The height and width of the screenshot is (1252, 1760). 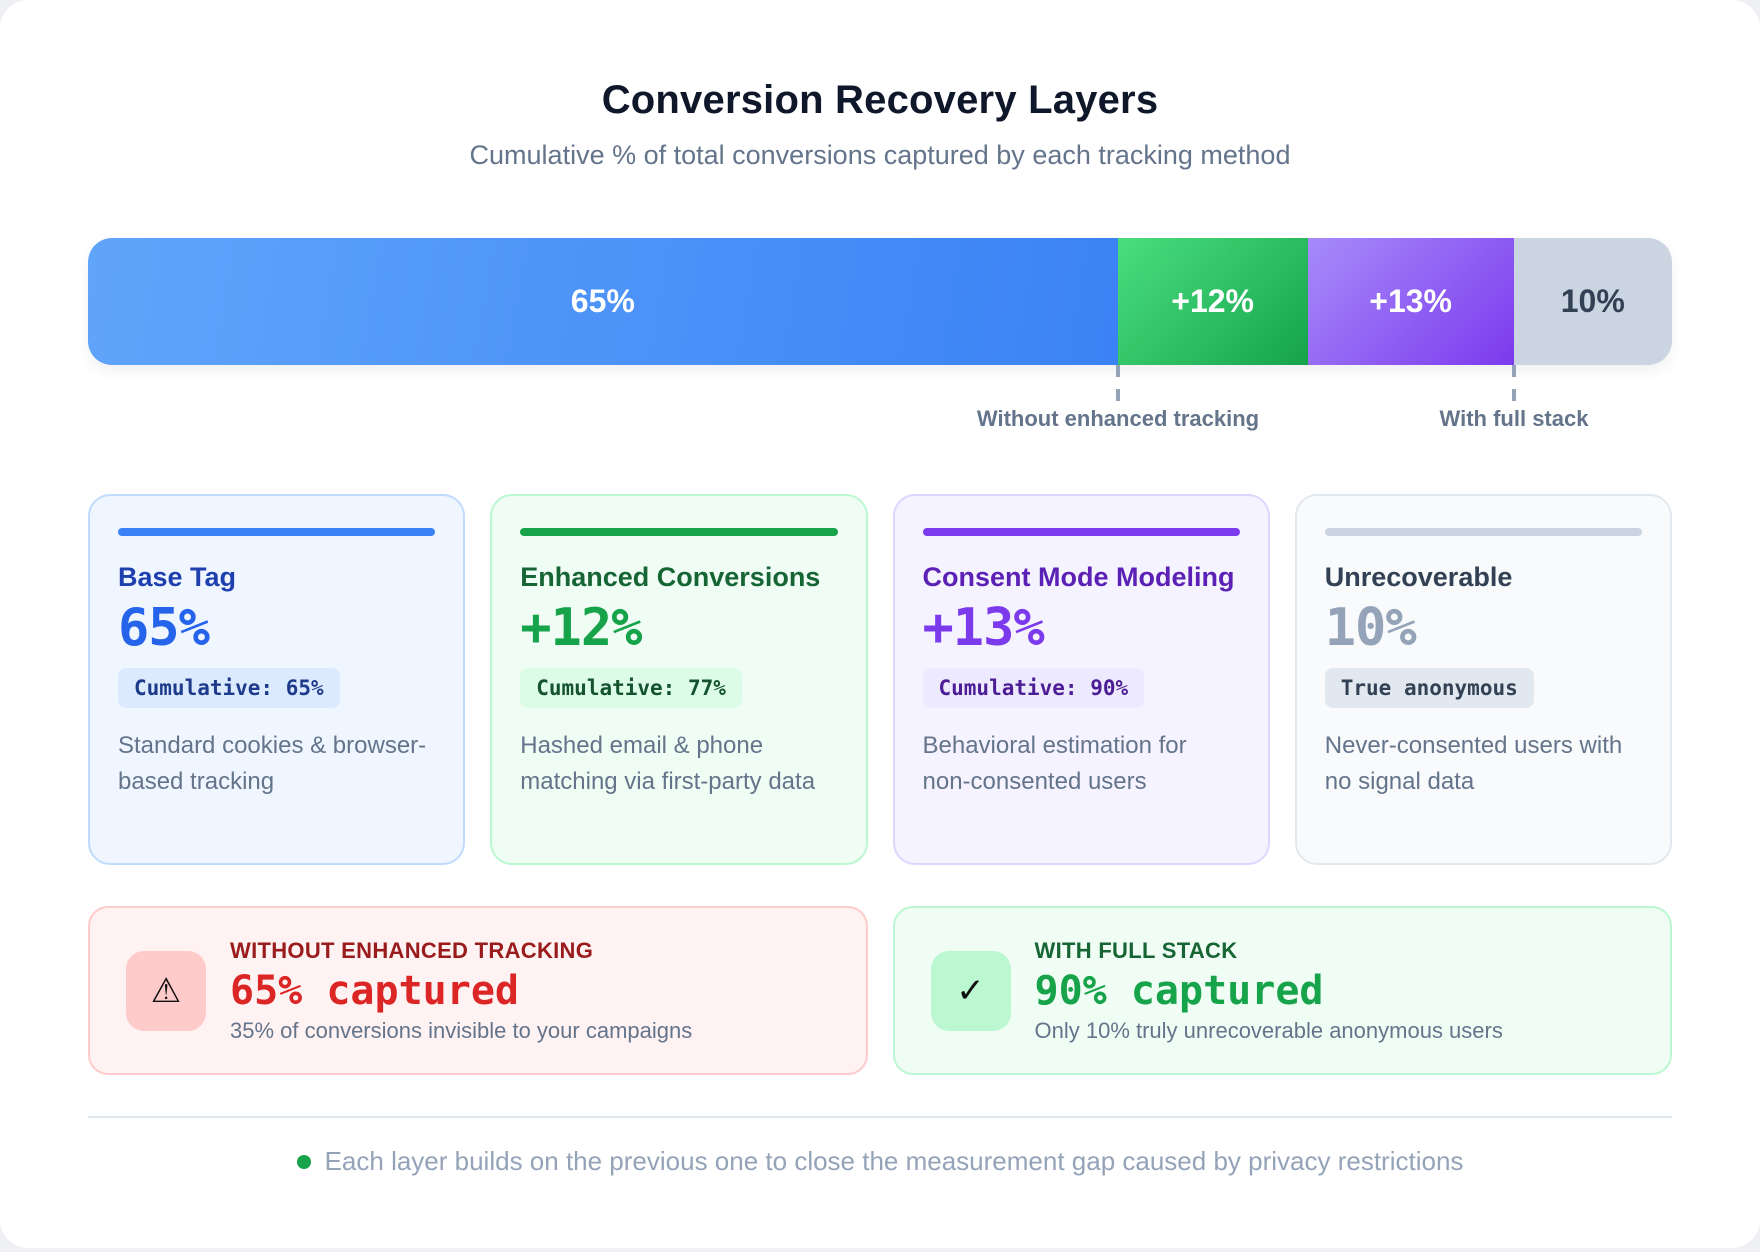 I want to click on bar-segment-unrecoverable: 10%, so click(x=1592, y=301).